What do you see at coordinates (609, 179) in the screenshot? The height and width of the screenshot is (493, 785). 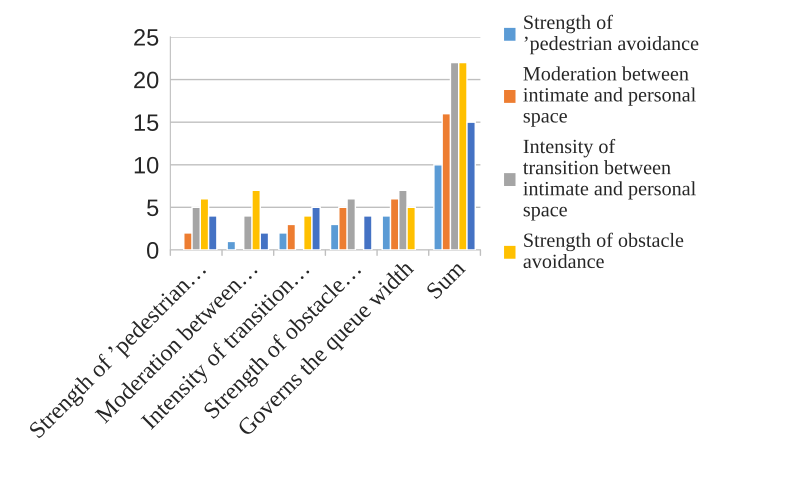 I see `legend-label: Intensity of transition between intimate and personal space` at bounding box center [609, 179].